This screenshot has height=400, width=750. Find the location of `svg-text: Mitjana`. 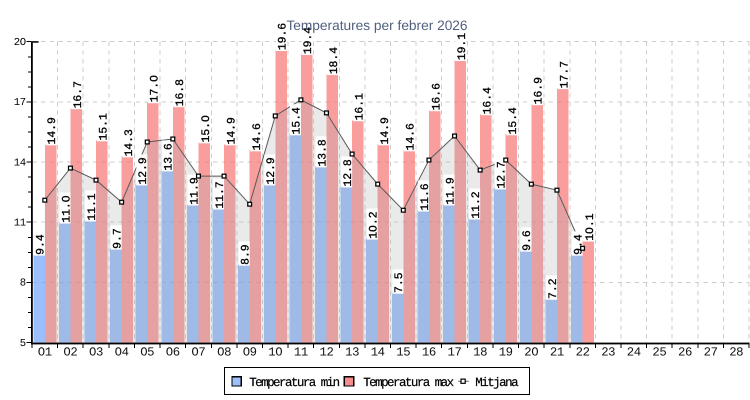

svg-text: Mitjana is located at coordinates (497, 383).